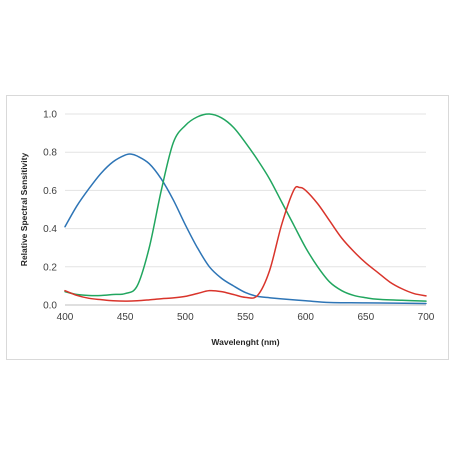 The image size is (455, 455). I want to click on y-tick-label: 0.2, so click(50, 267).